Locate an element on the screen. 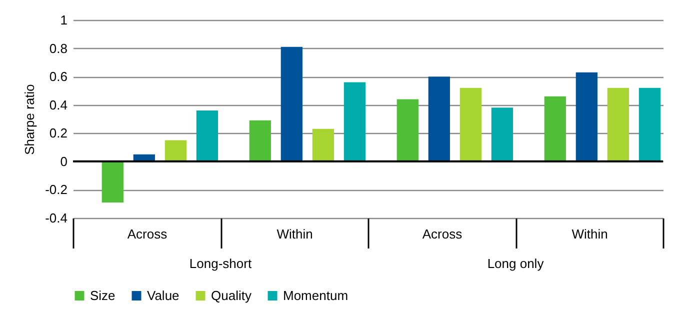  legend-label: Momentum is located at coordinates (315, 295).